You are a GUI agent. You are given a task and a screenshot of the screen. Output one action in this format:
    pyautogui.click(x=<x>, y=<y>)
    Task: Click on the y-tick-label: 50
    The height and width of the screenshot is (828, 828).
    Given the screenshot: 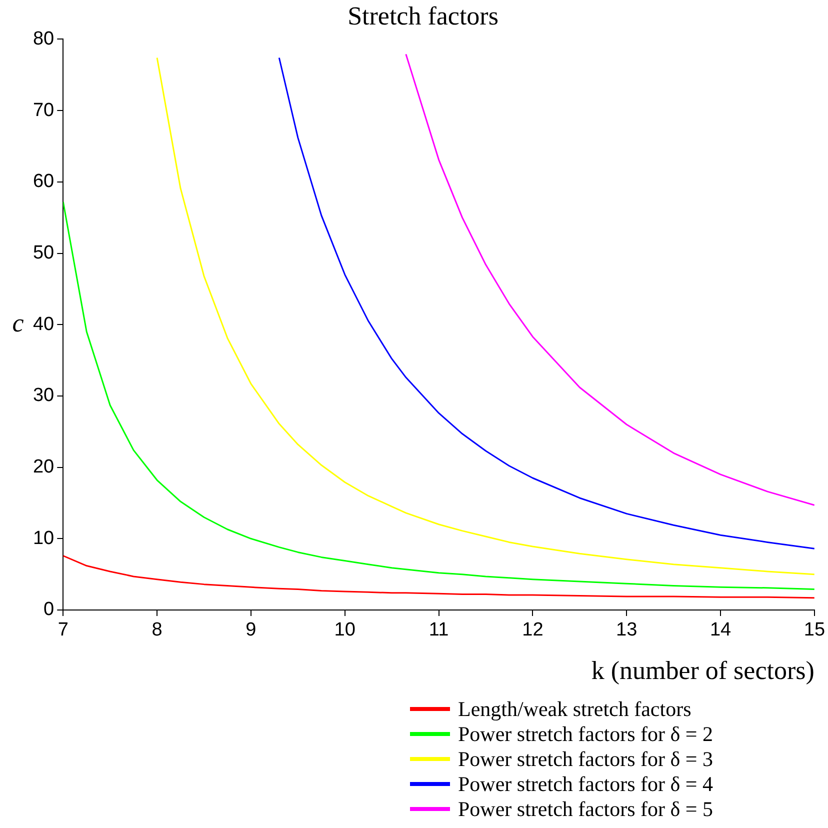 What is the action you would take?
    pyautogui.click(x=43, y=253)
    